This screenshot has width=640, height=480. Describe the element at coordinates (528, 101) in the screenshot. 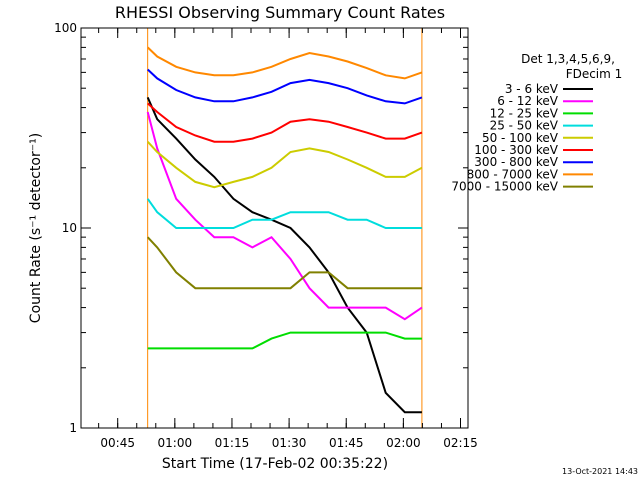

I see `legend-label: 6 - 12 keV` at that location.